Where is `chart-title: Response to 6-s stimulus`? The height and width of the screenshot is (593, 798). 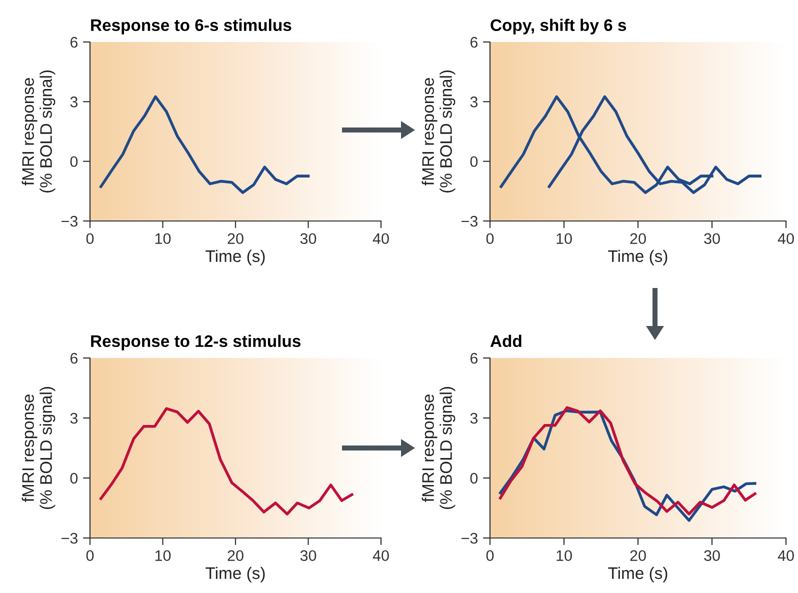 chart-title: Response to 6-s stimulus is located at coordinates (191, 26).